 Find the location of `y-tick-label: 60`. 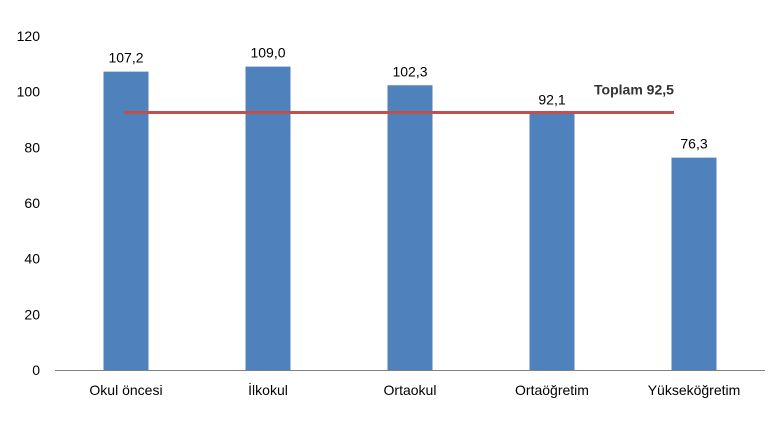

y-tick-label: 60 is located at coordinates (32, 203).